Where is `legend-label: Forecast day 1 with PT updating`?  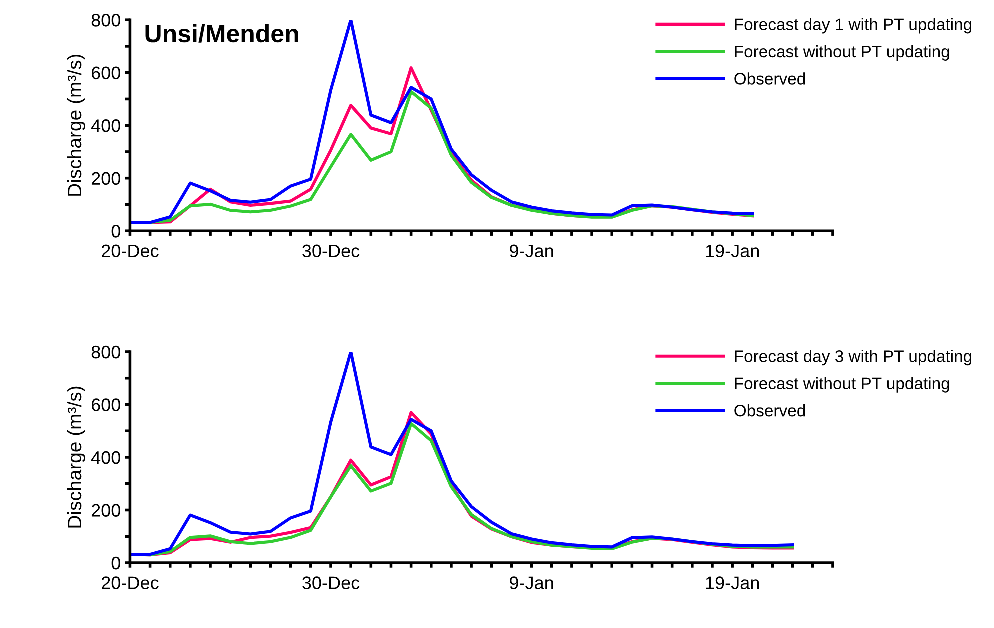
legend-label: Forecast day 1 with PT updating is located at coordinates (853, 26).